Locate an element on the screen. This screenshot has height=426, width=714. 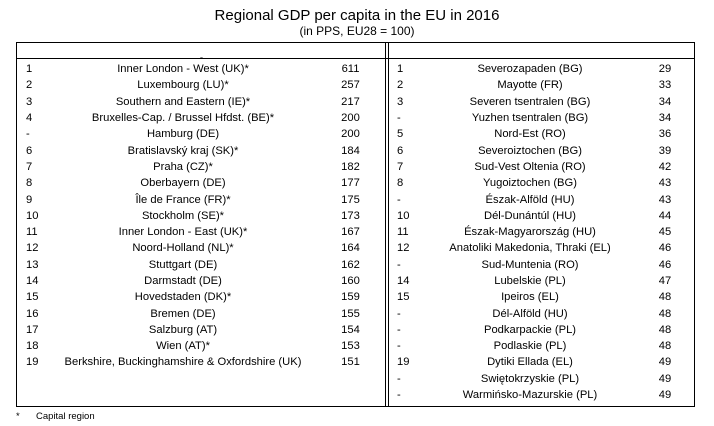
region-cell: Darmstadt (DE) is located at coordinates (183, 281).